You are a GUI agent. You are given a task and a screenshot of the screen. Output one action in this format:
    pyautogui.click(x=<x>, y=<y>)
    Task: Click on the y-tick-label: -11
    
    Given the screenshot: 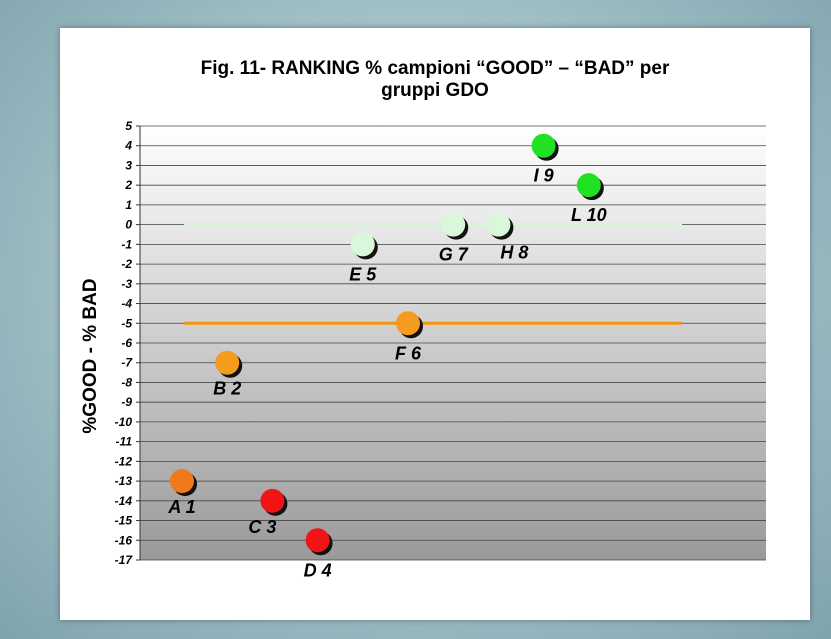 What is the action you would take?
    pyautogui.click(x=124, y=442)
    